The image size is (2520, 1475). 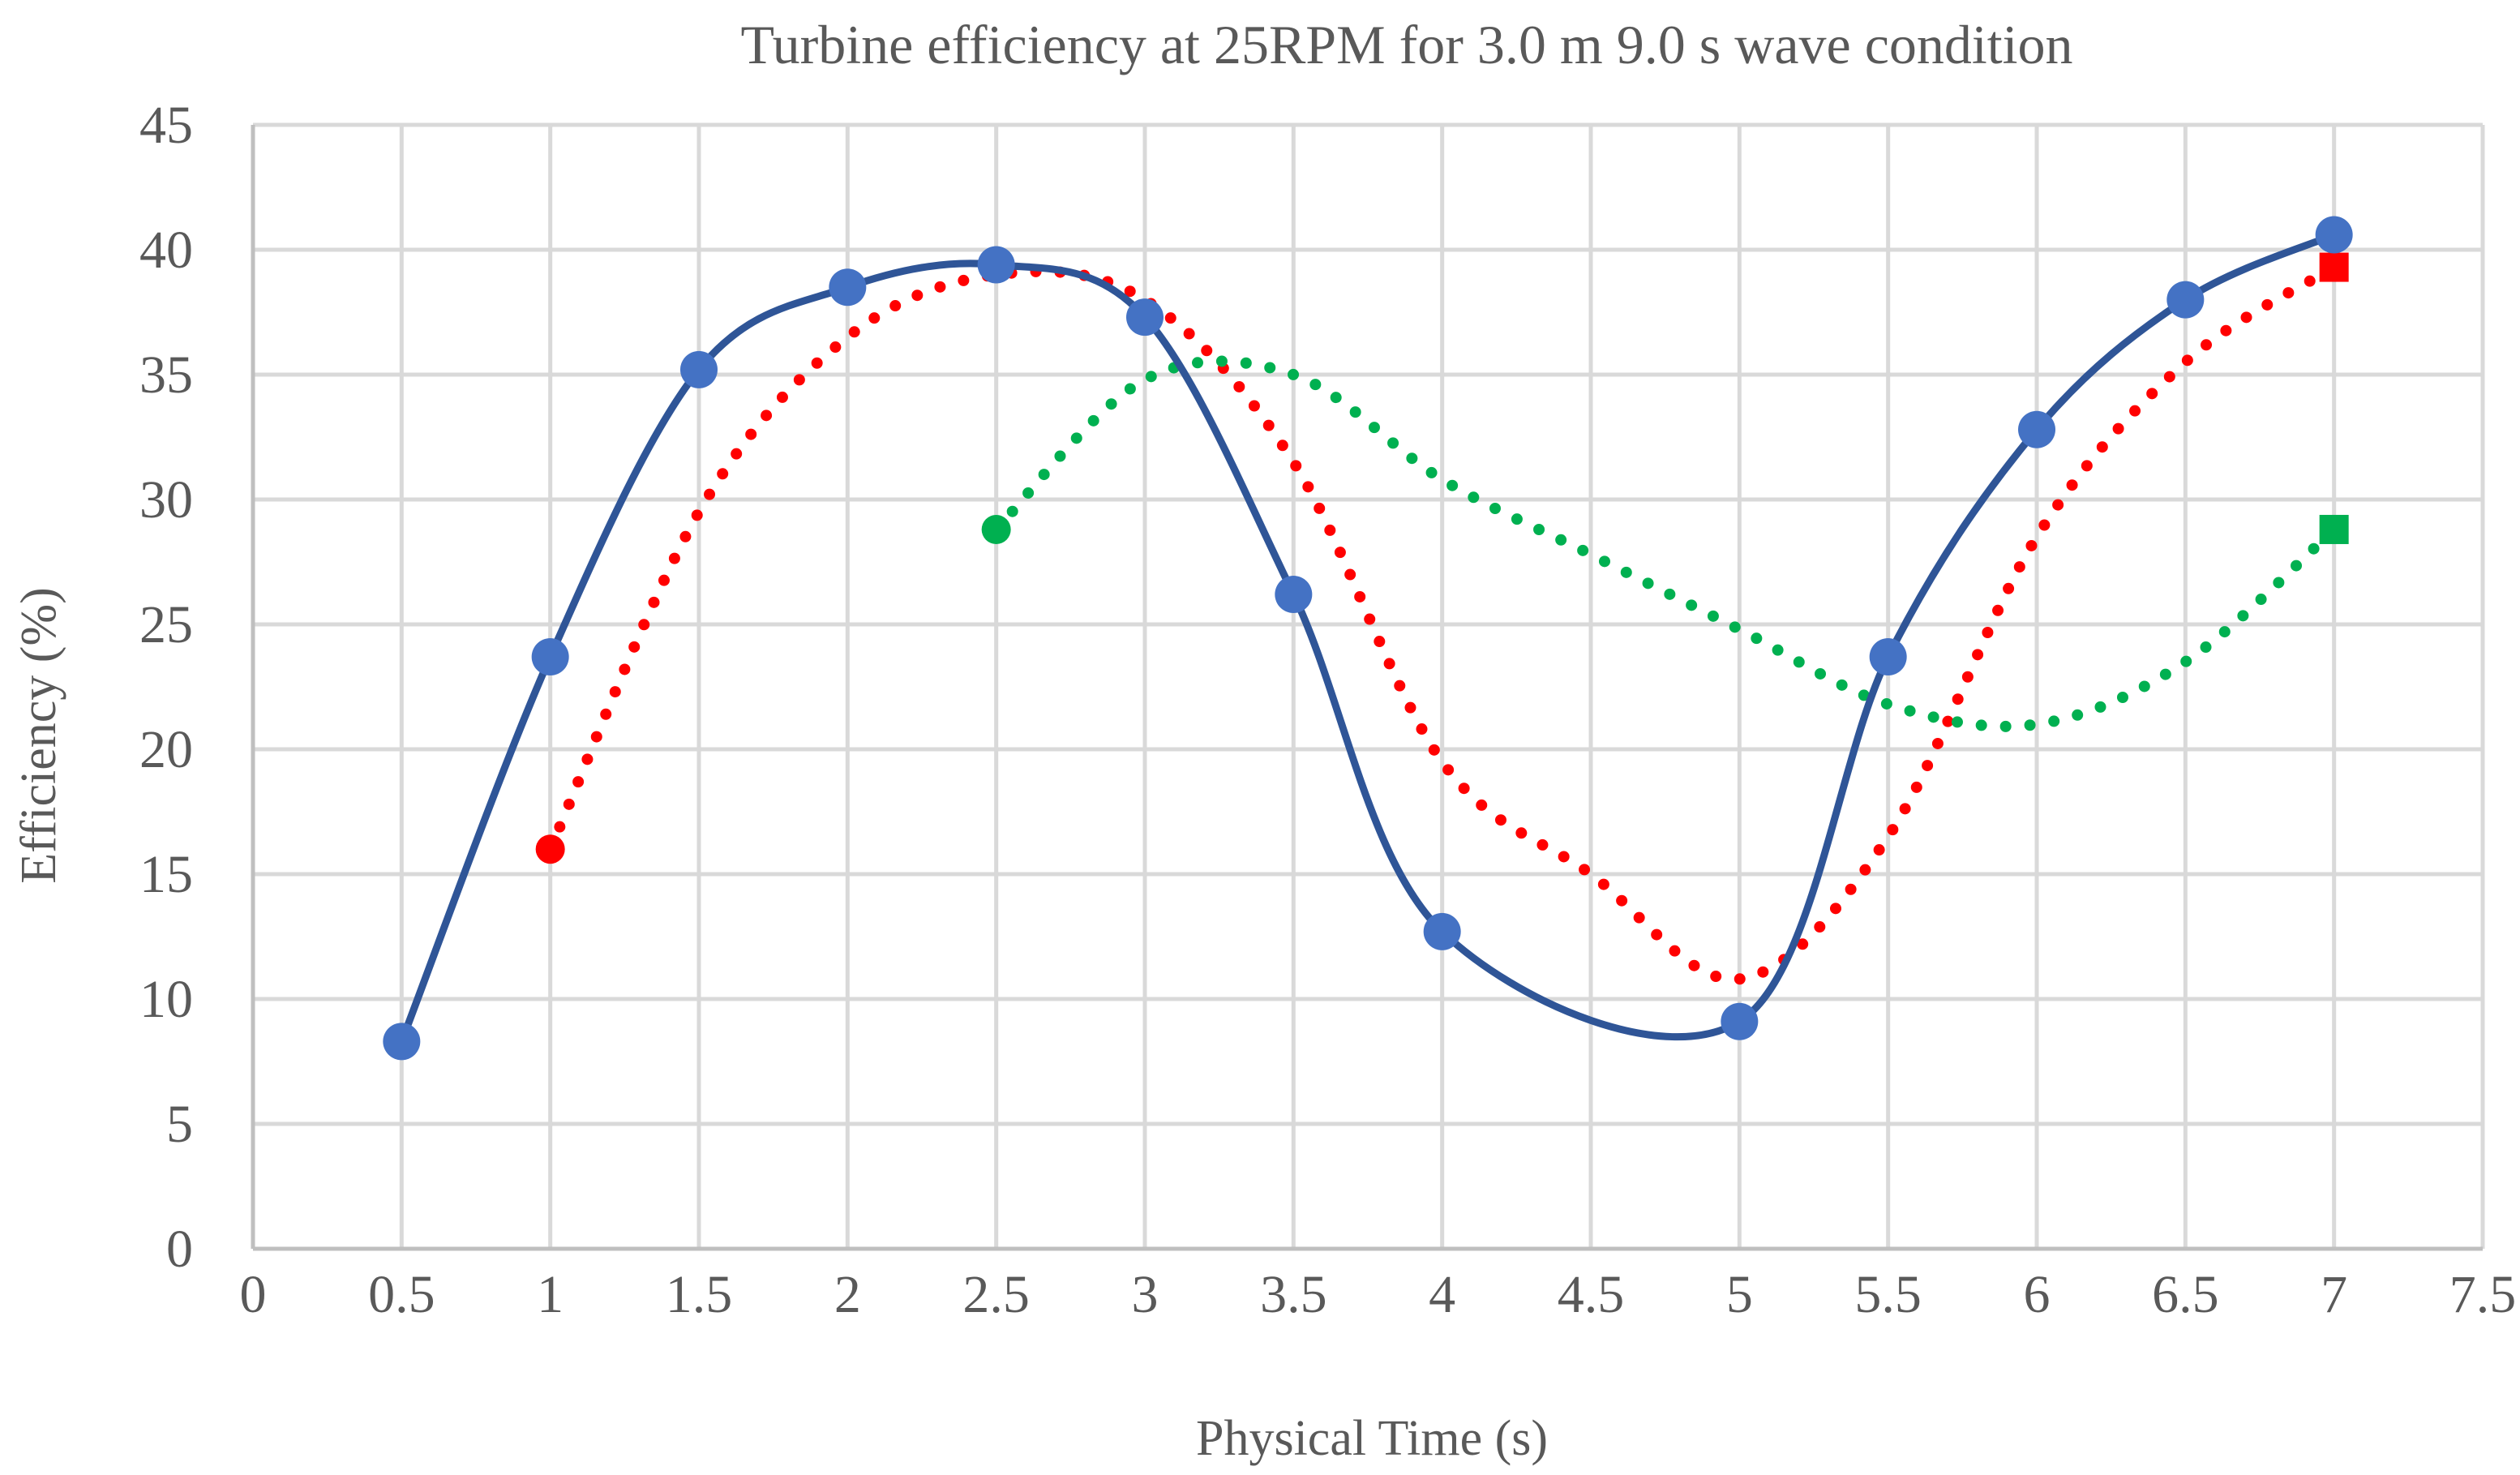 I want to click on x-tick-label: 2, so click(x=847, y=1294).